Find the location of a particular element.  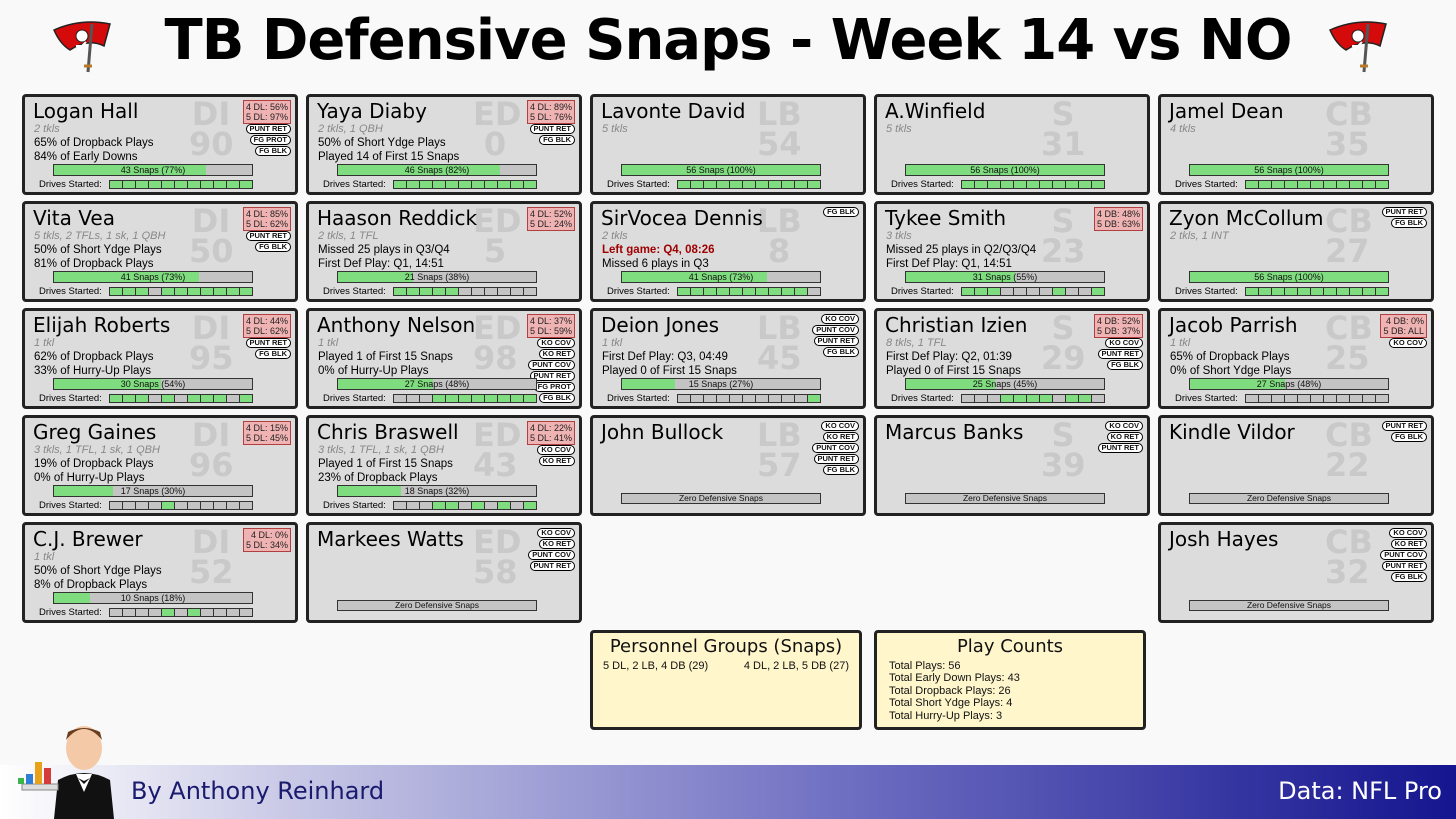

special-teams-badges: KO COV PUNT COV PUNT RET FG BLK is located at coordinates (835, 335).